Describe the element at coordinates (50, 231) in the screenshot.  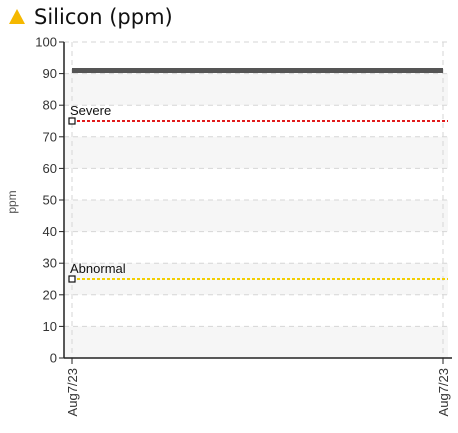
I see `y-tick-label: 40` at that location.